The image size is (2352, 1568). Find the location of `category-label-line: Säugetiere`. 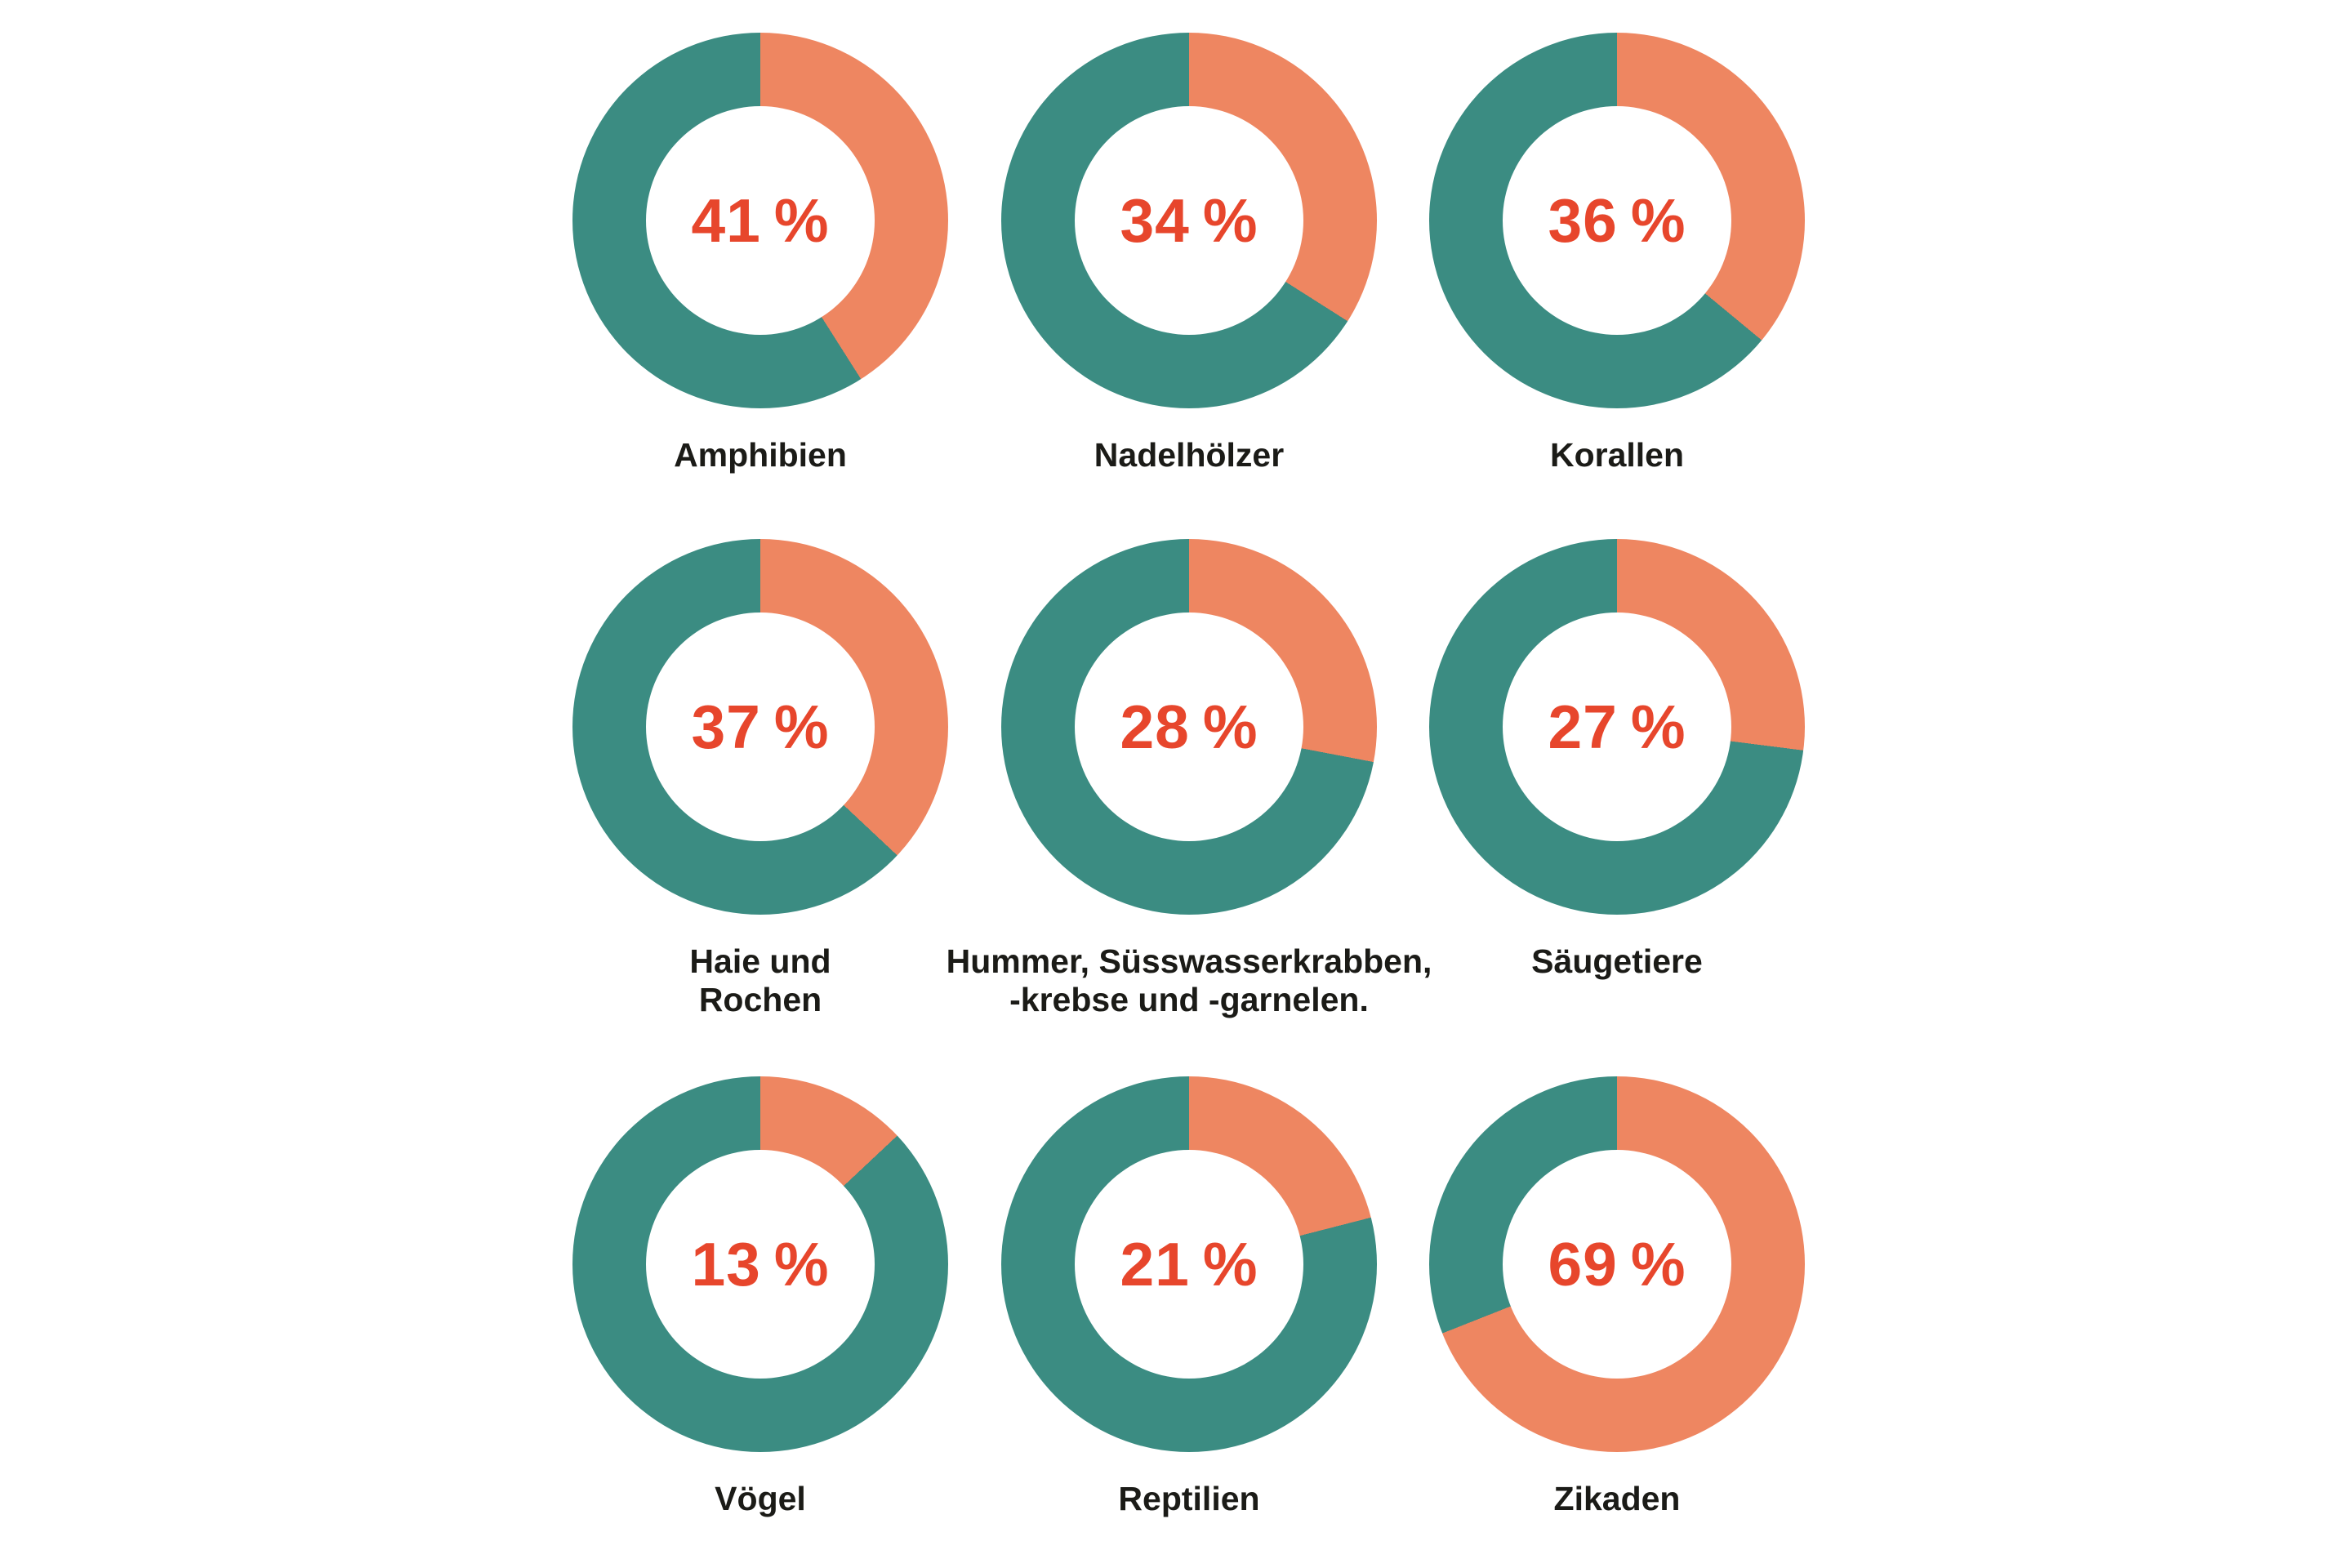

category-label-line: Säugetiere is located at coordinates (1617, 961).